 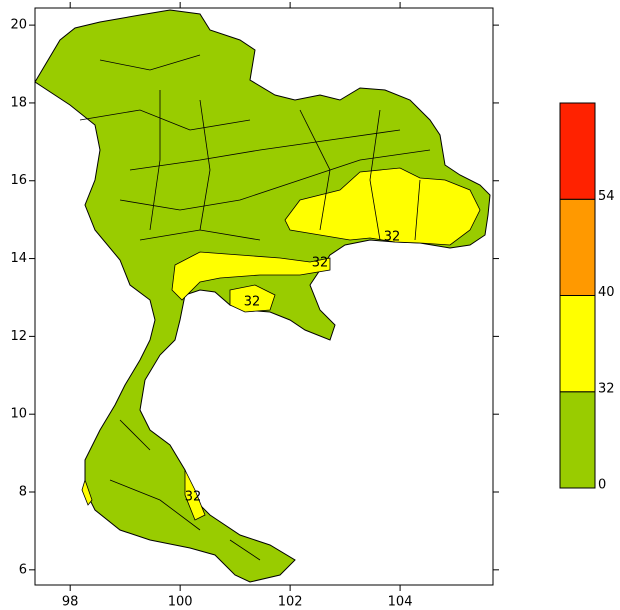 I want to click on colorbar: 0 32 40 54, so click(x=587, y=297).